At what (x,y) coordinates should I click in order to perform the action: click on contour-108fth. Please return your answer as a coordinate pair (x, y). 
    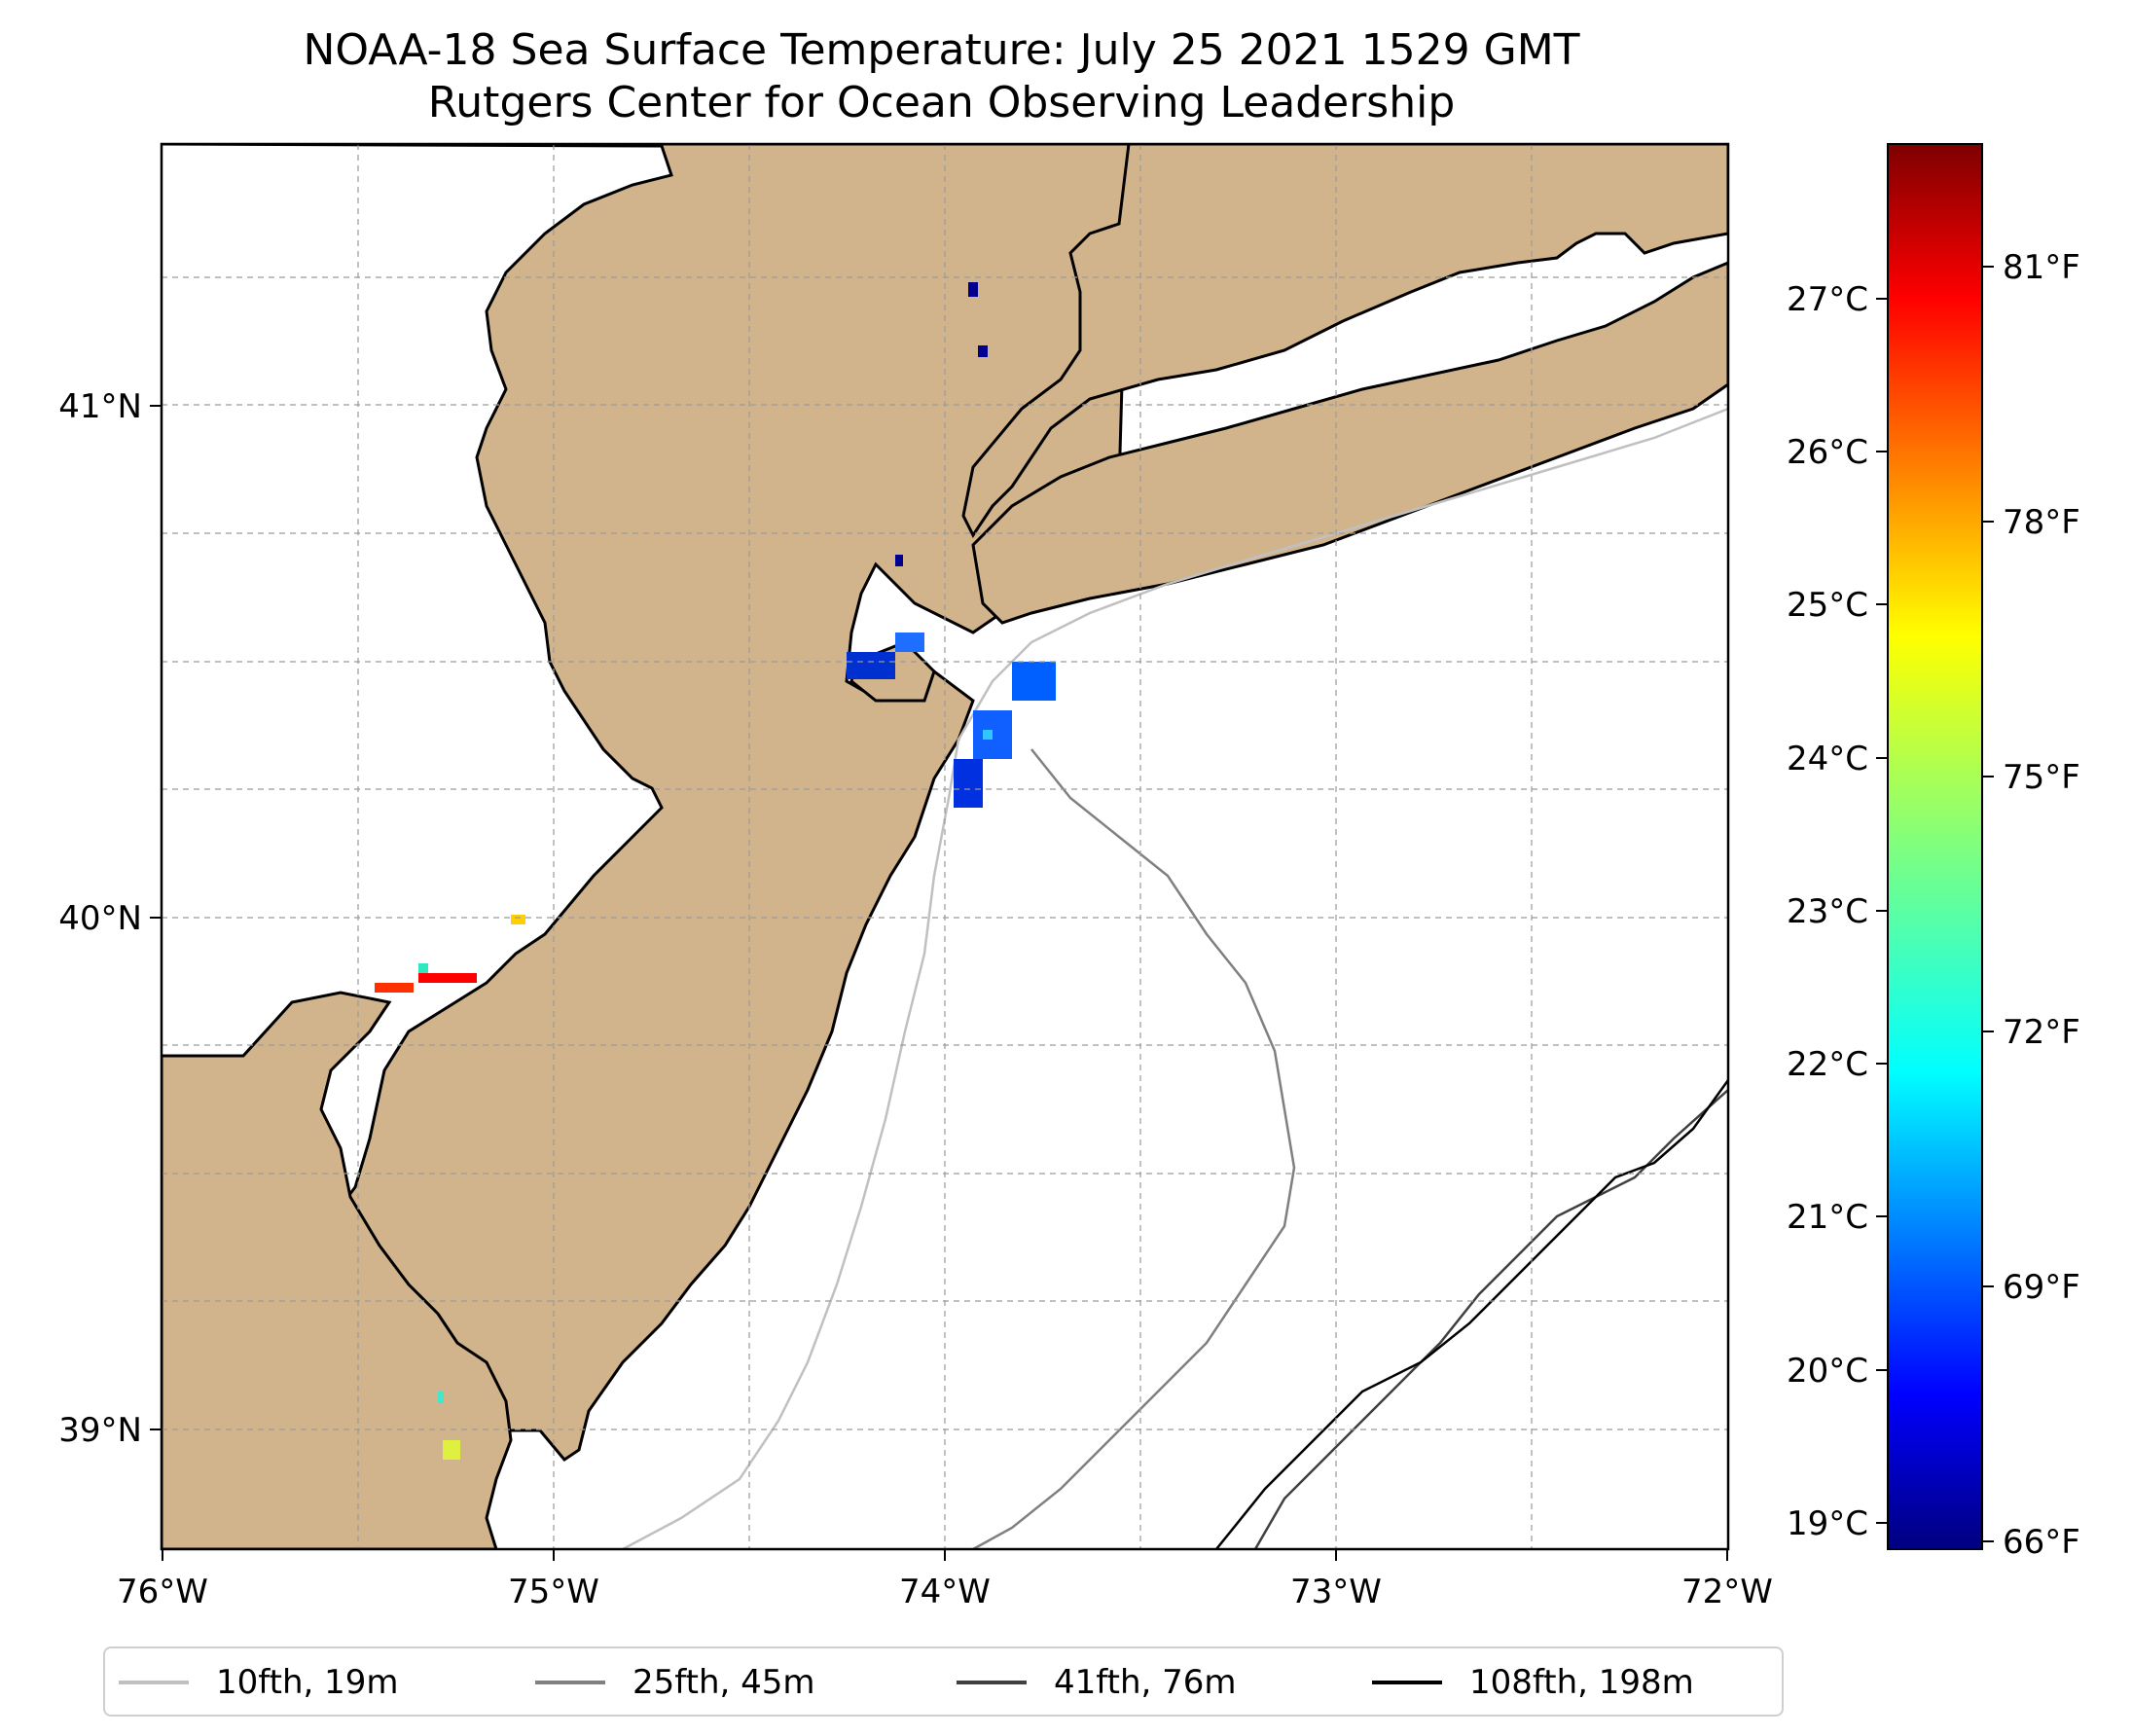
    Looking at the image, I should click on (1472, 1314).